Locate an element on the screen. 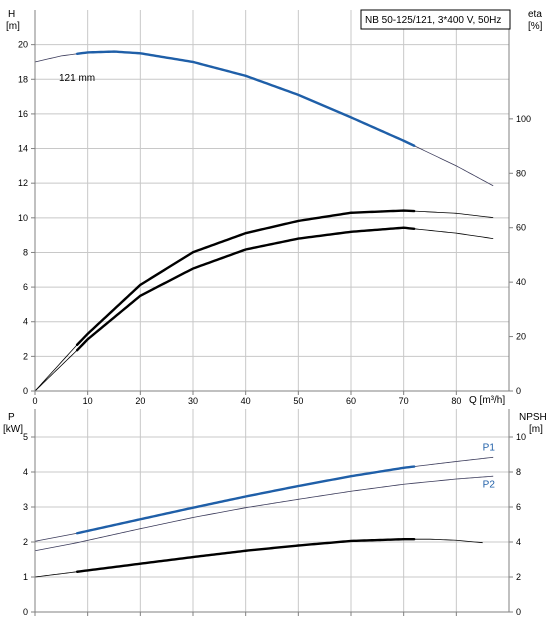  x-tick-label: 50 is located at coordinates (298, 401).